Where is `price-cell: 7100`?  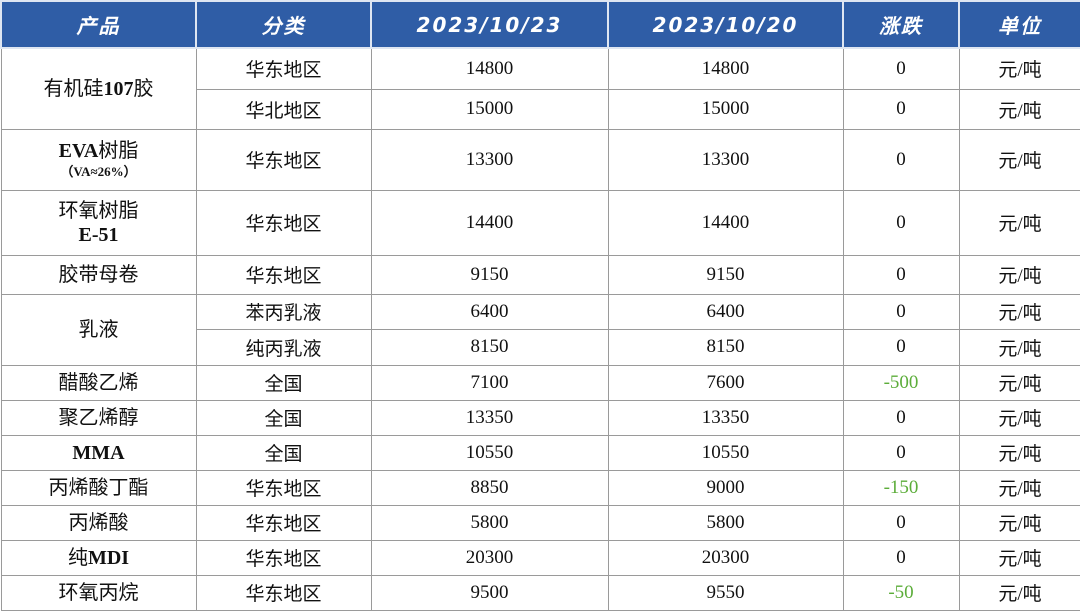
price-cell: 7100 is located at coordinates (489, 382).